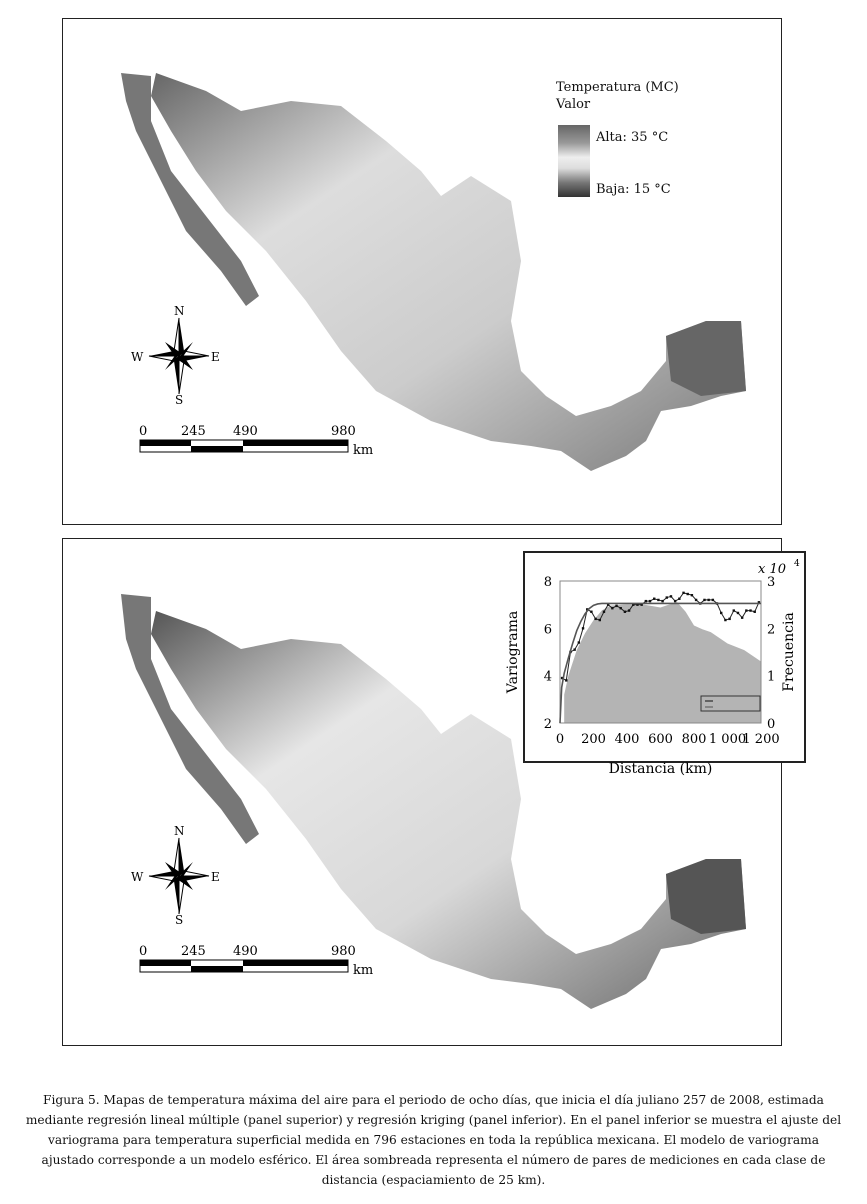 This screenshot has height=1204, width=867. I want to click on right-axis-exponent: 4, so click(797, 564).